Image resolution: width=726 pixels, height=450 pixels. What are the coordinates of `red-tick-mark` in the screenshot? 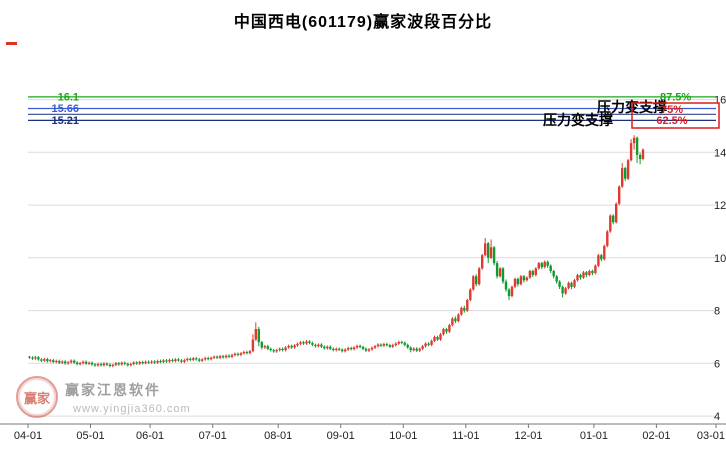 It's located at (11, 43).